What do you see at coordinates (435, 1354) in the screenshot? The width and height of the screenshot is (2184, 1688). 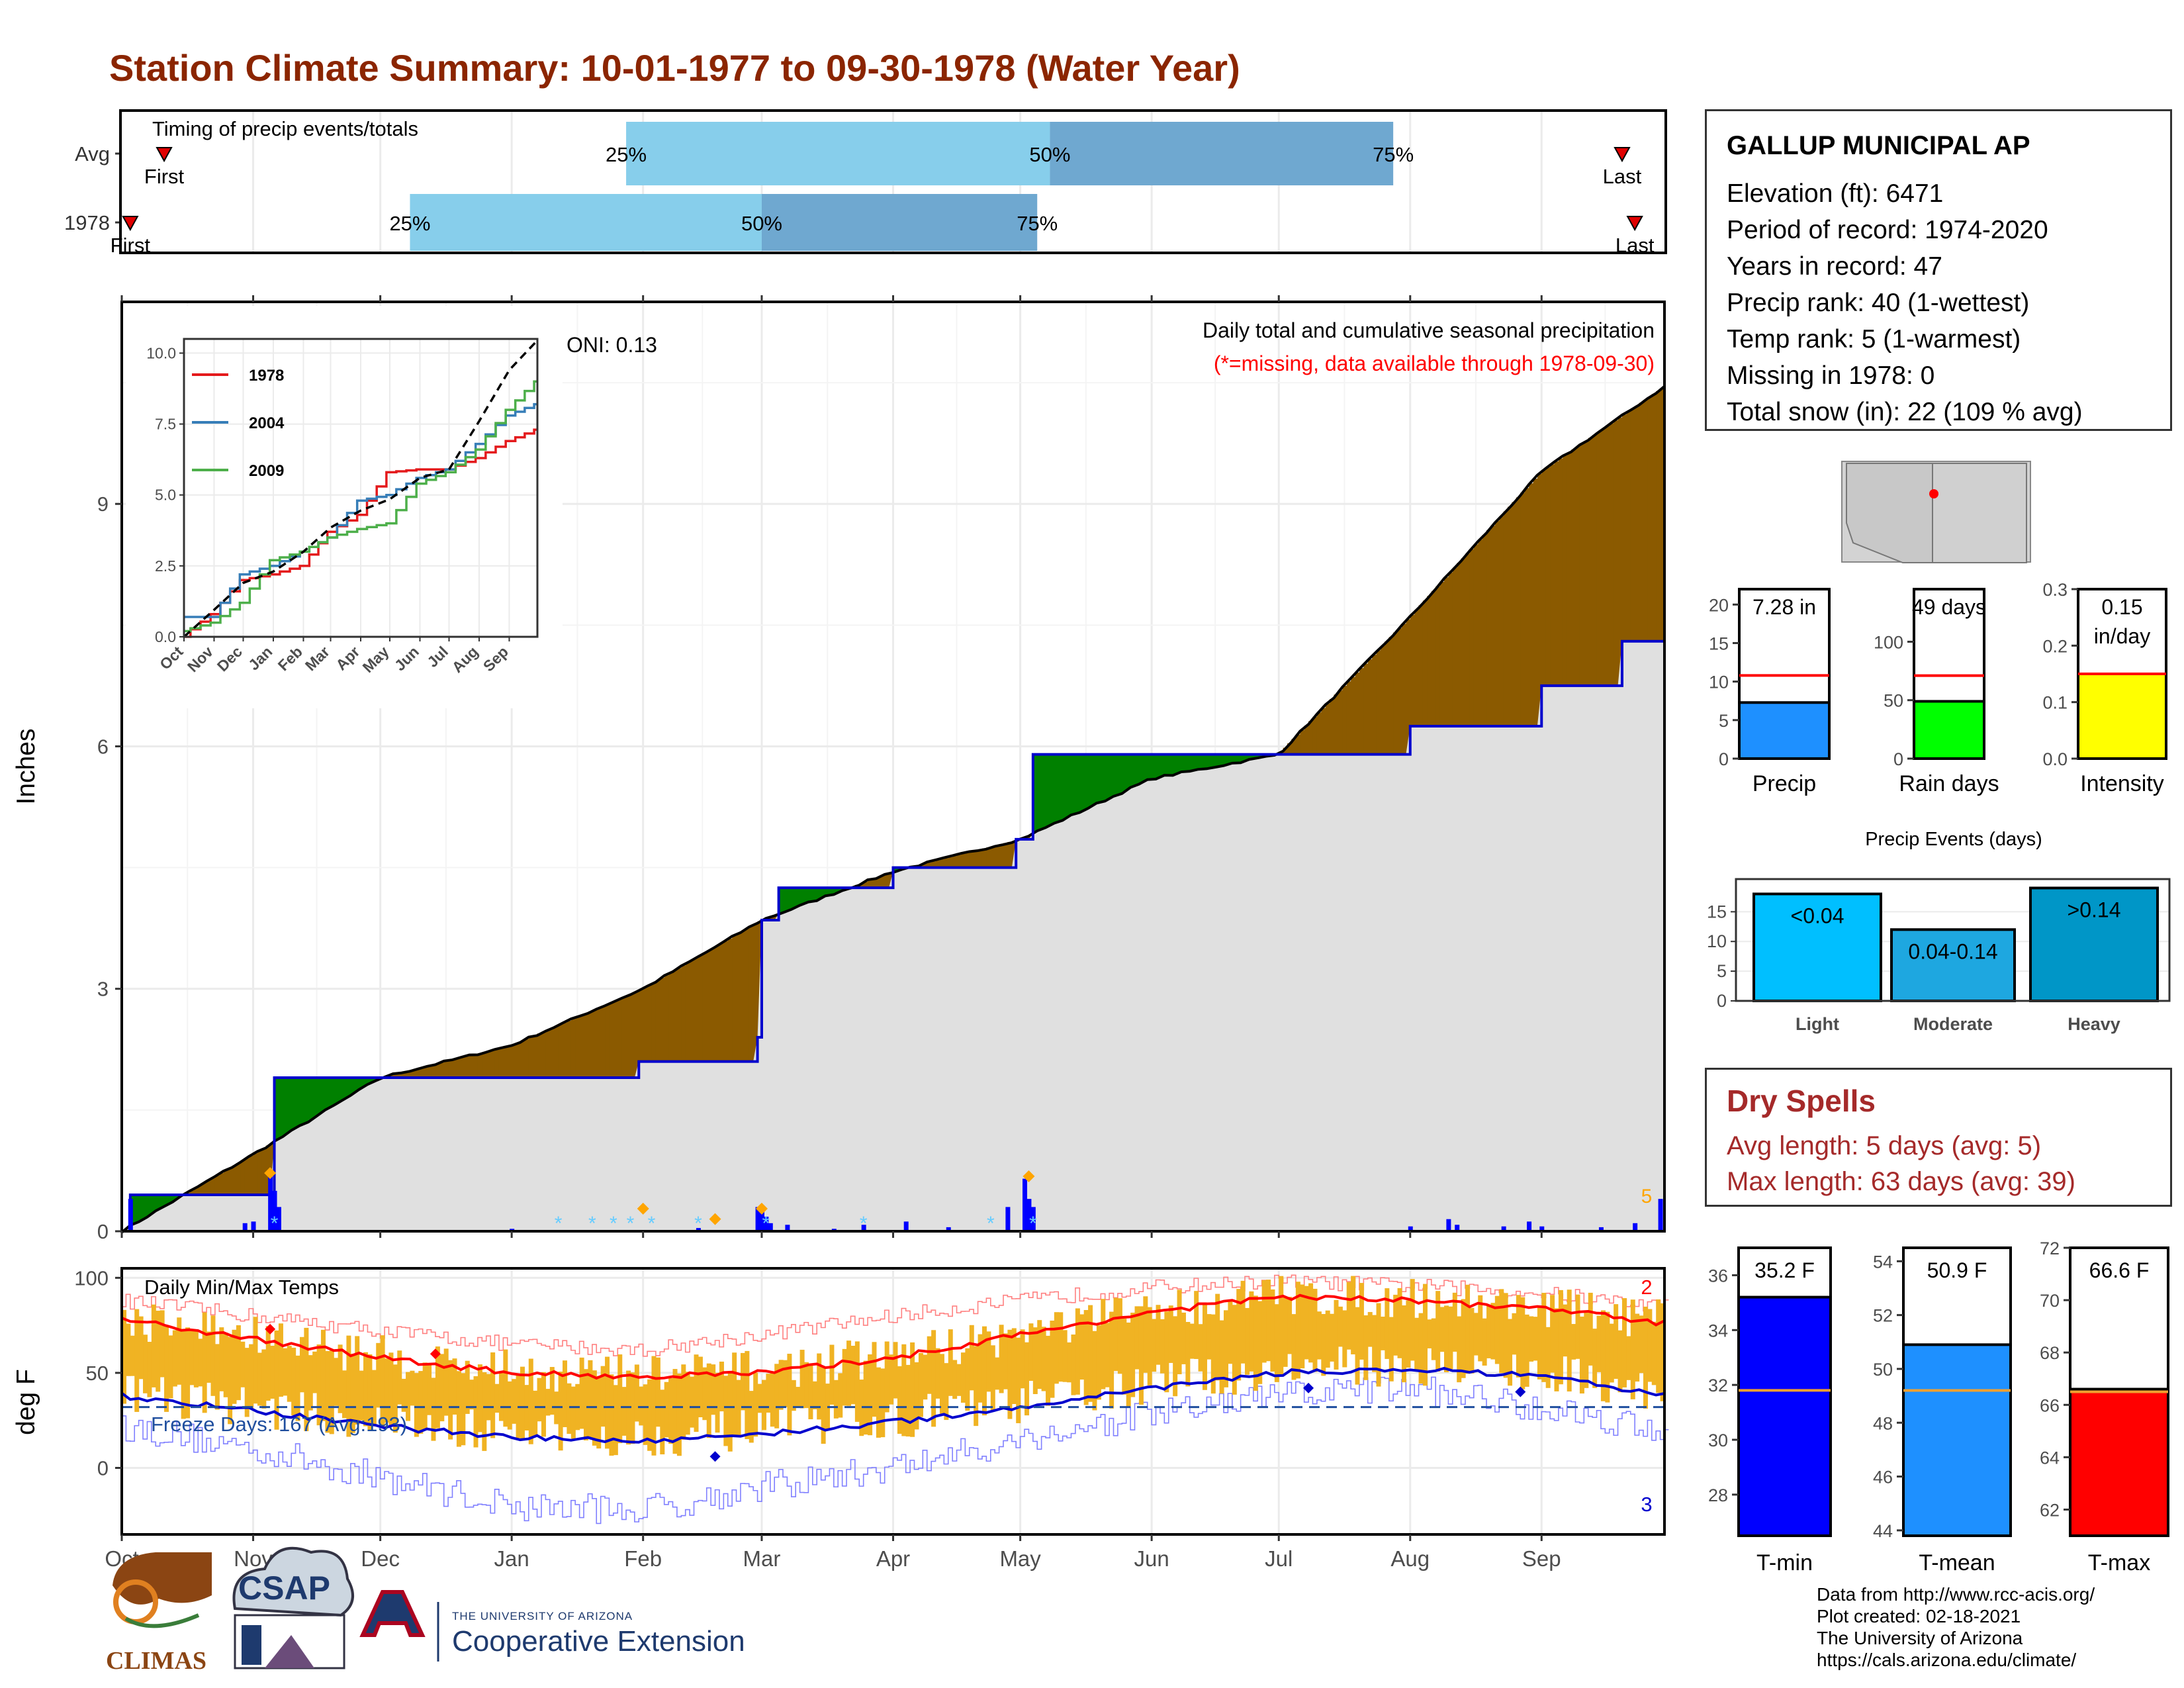 I see `record-high-marker` at bounding box center [435, 1354].